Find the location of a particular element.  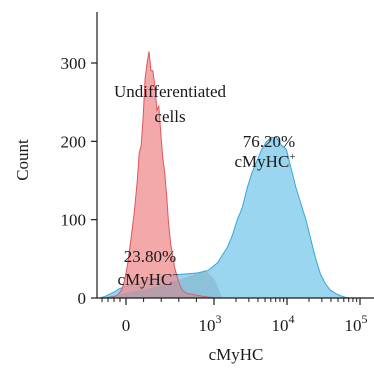

annotation-undifferentiated-line1: Undifferentiated is located at coordinates (170, 91).